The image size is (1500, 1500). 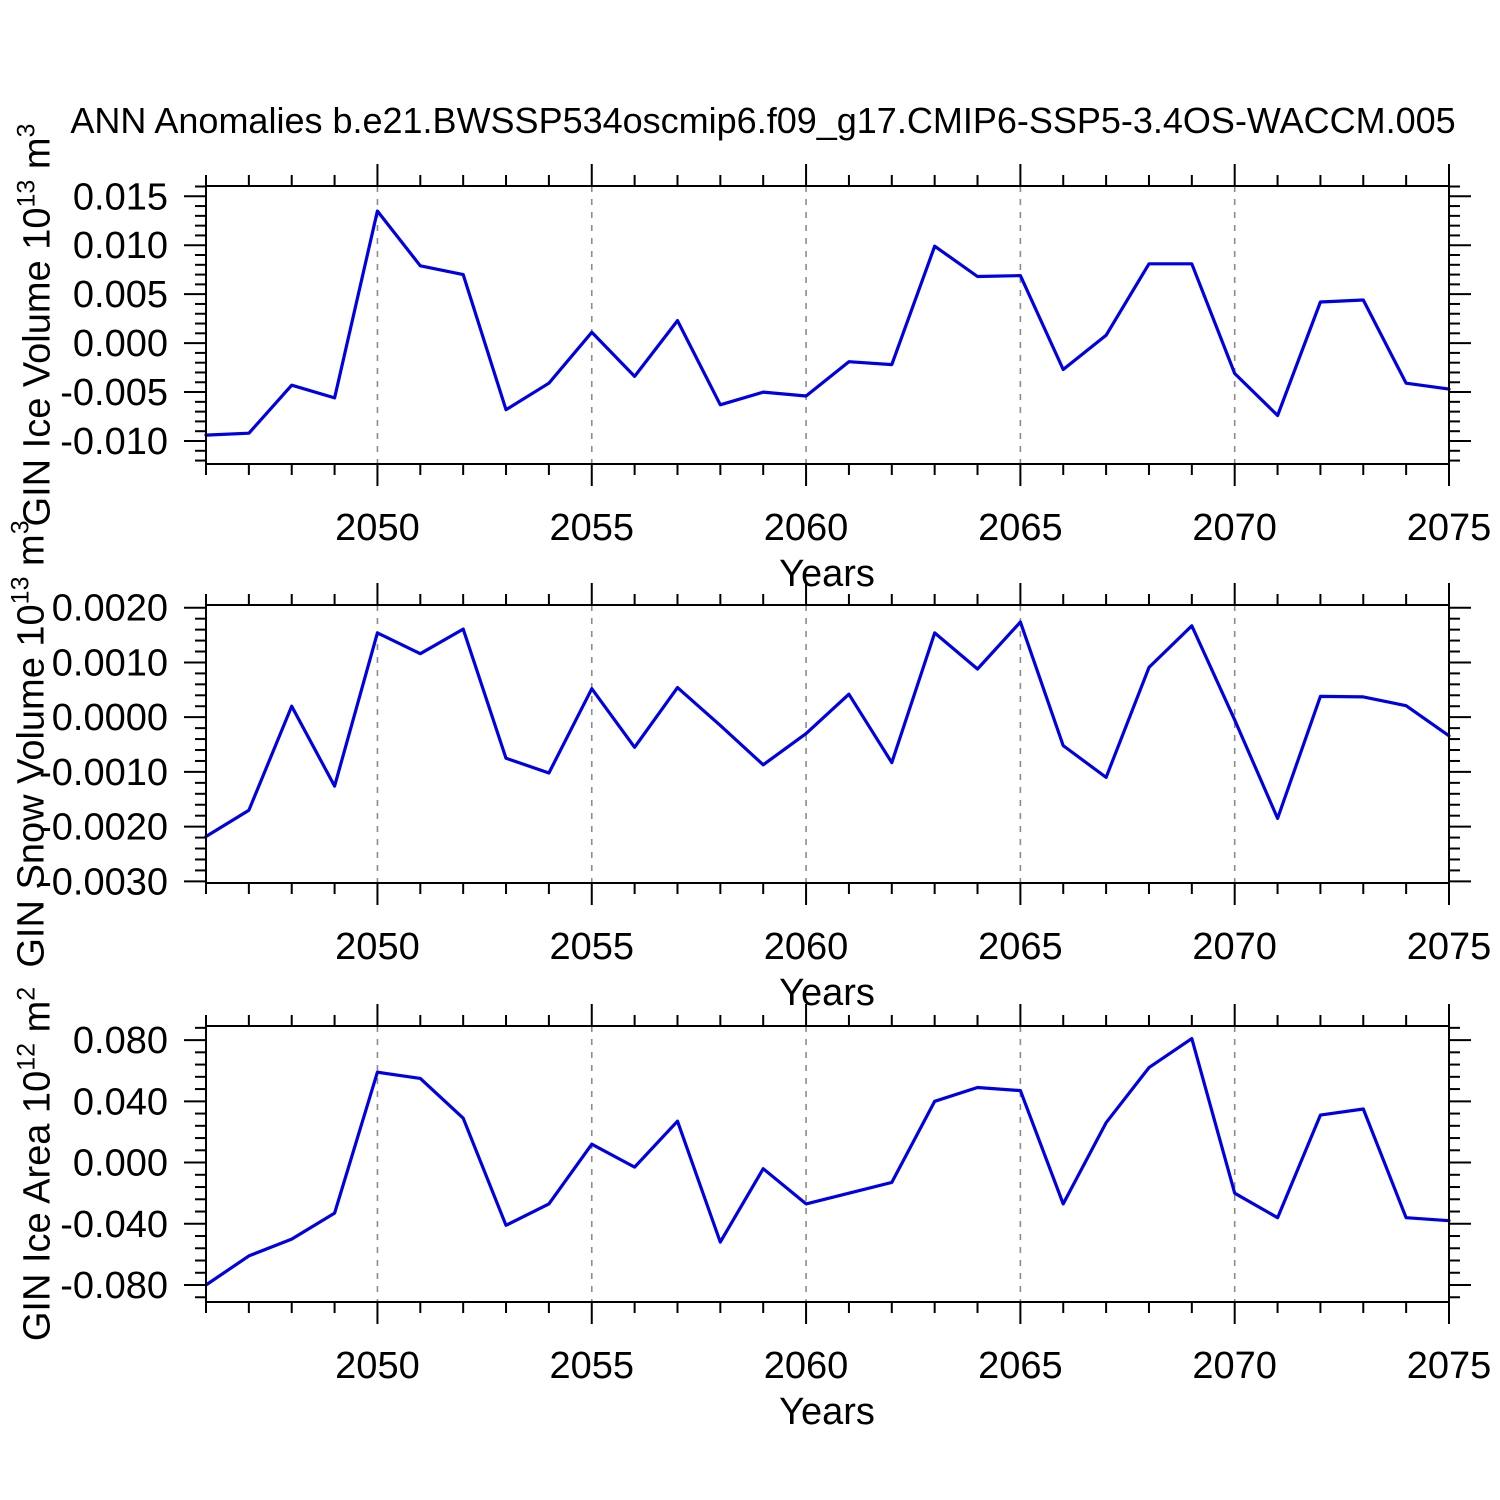 I want to click on y-tick-label: -0.0030, so click(x=103, y=882).